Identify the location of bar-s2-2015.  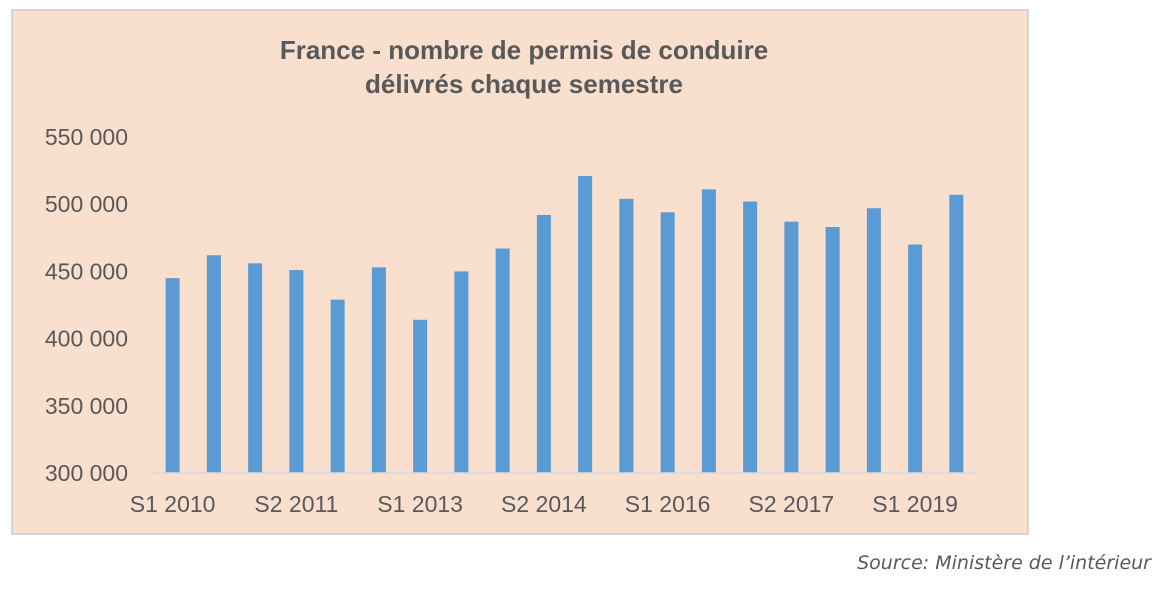
(626, 335).